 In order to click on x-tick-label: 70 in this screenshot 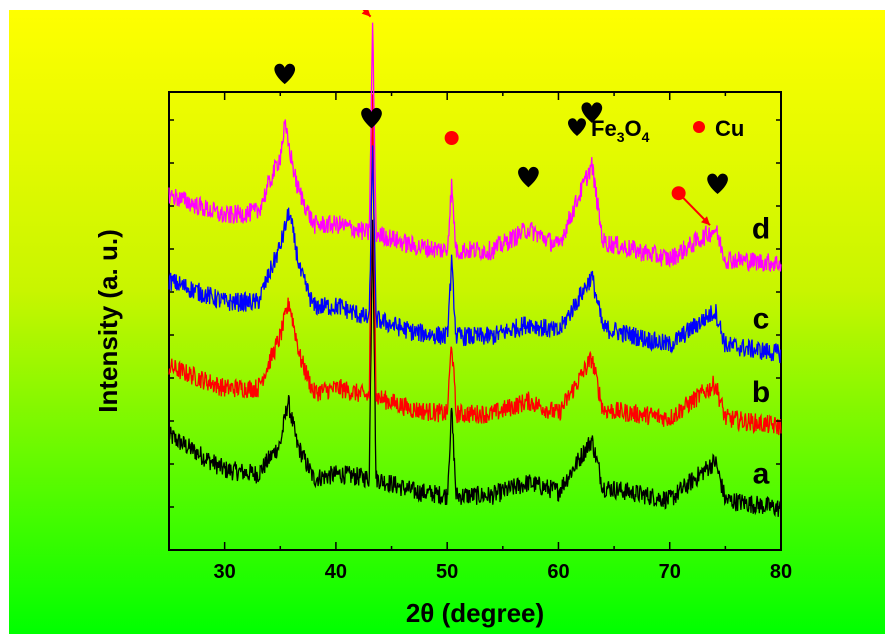, I will do `click(670, 572)`.